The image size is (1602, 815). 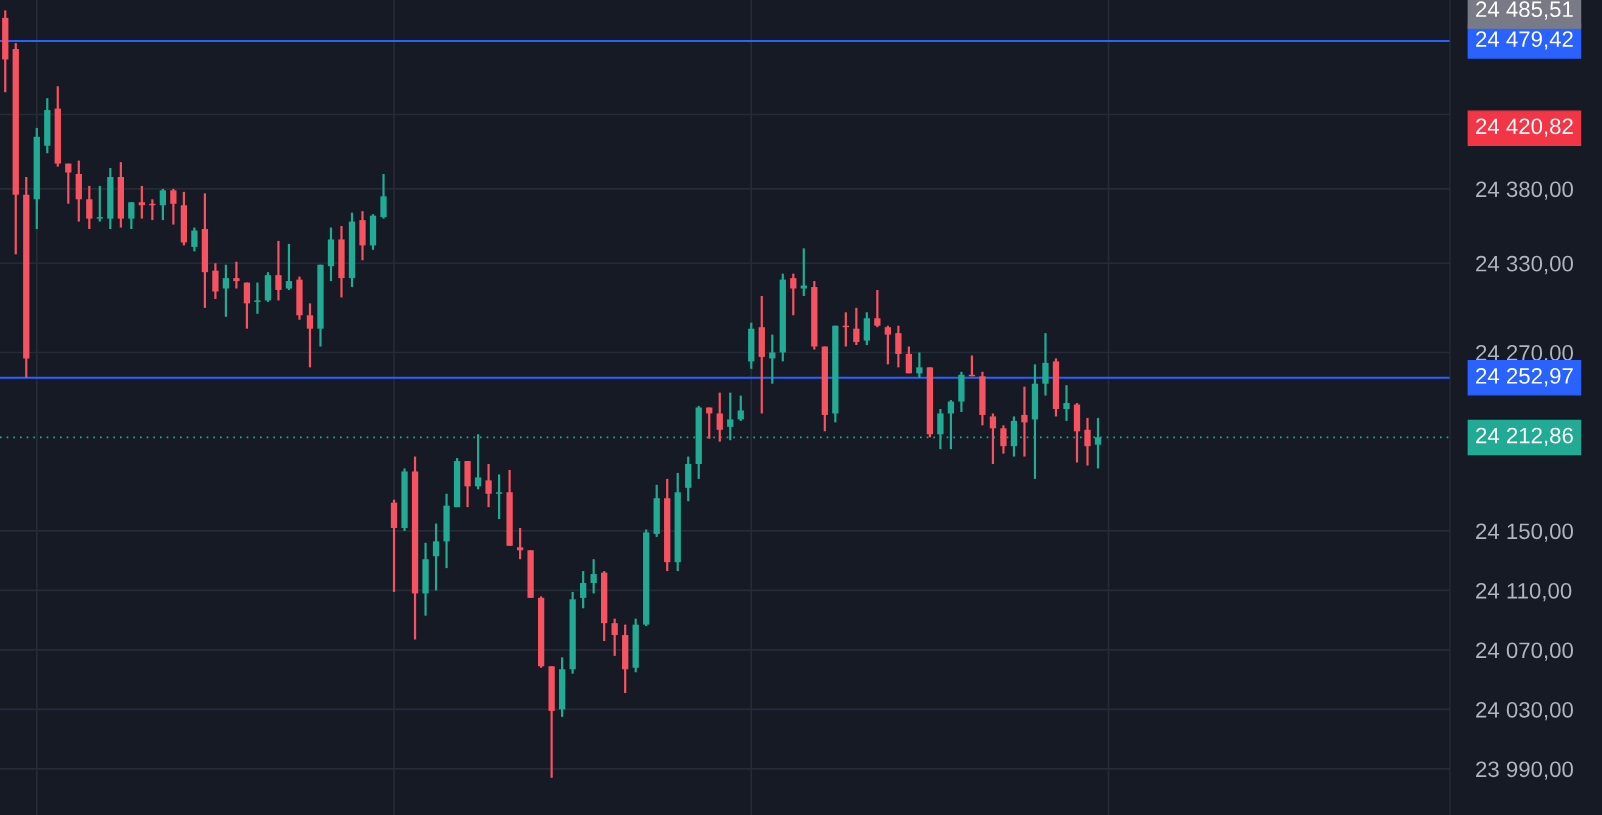 I want to click on ref-line-label: 24 212,86, so click(x=1524, y=437).